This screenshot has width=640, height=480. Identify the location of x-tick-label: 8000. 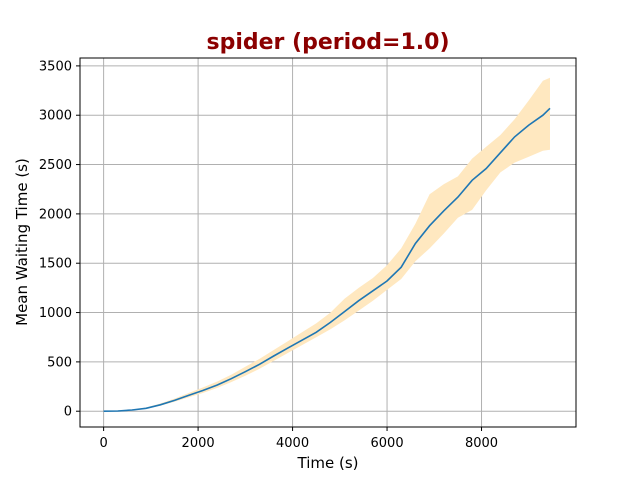
(481, 443).